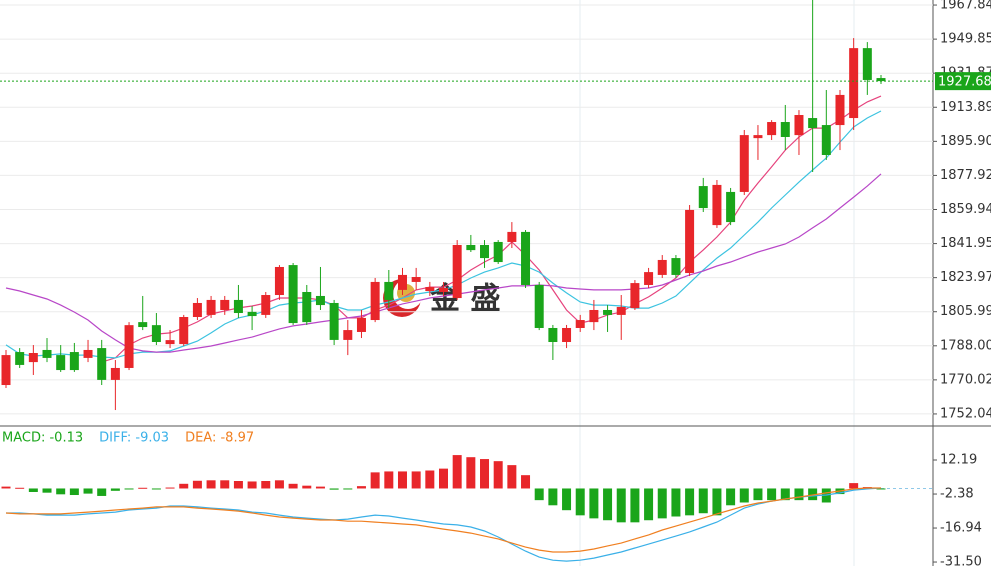 Image resolution: width=991 pixels, height=566 pixels. What do you see at coordinates (965, 345) in the screenshot?
I see `y-tick-label: 1788.00` at bounding box center [965, 345].